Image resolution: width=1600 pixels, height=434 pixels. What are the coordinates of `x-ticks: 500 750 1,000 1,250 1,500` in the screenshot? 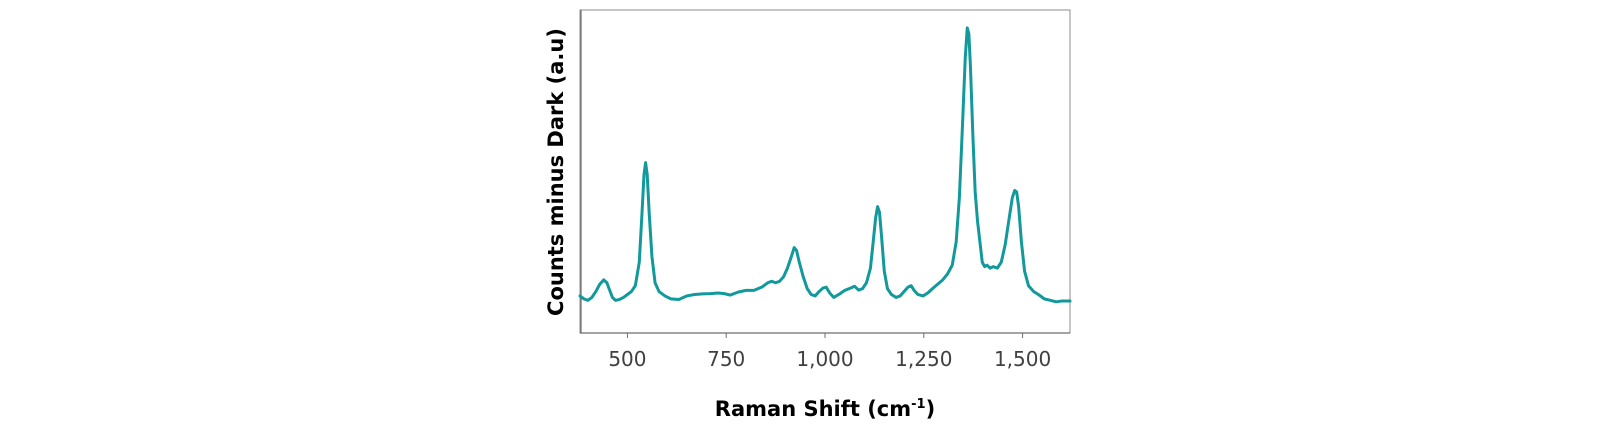 It's located at (829, 352).